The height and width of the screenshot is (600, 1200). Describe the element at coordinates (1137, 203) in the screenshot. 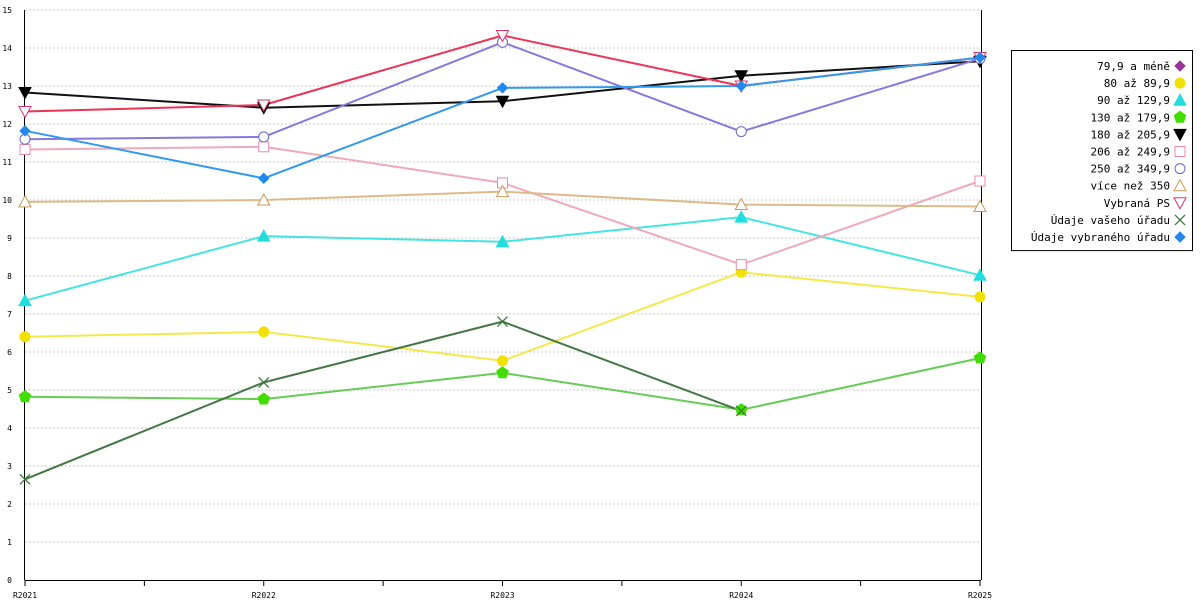

I see `legend-label: Vybraná PS` at that location.